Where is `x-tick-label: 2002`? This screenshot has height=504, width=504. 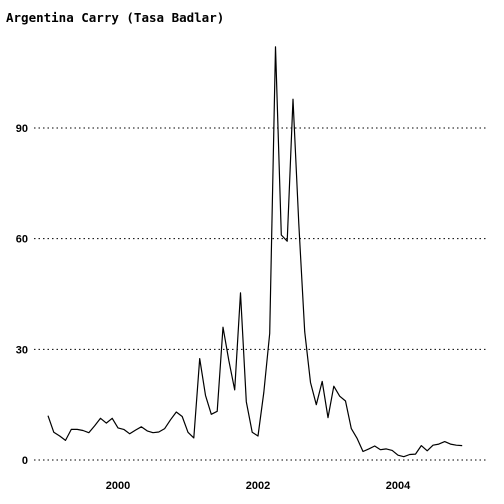
x-tick-label: 2002 is located at coordinates (258, 486).